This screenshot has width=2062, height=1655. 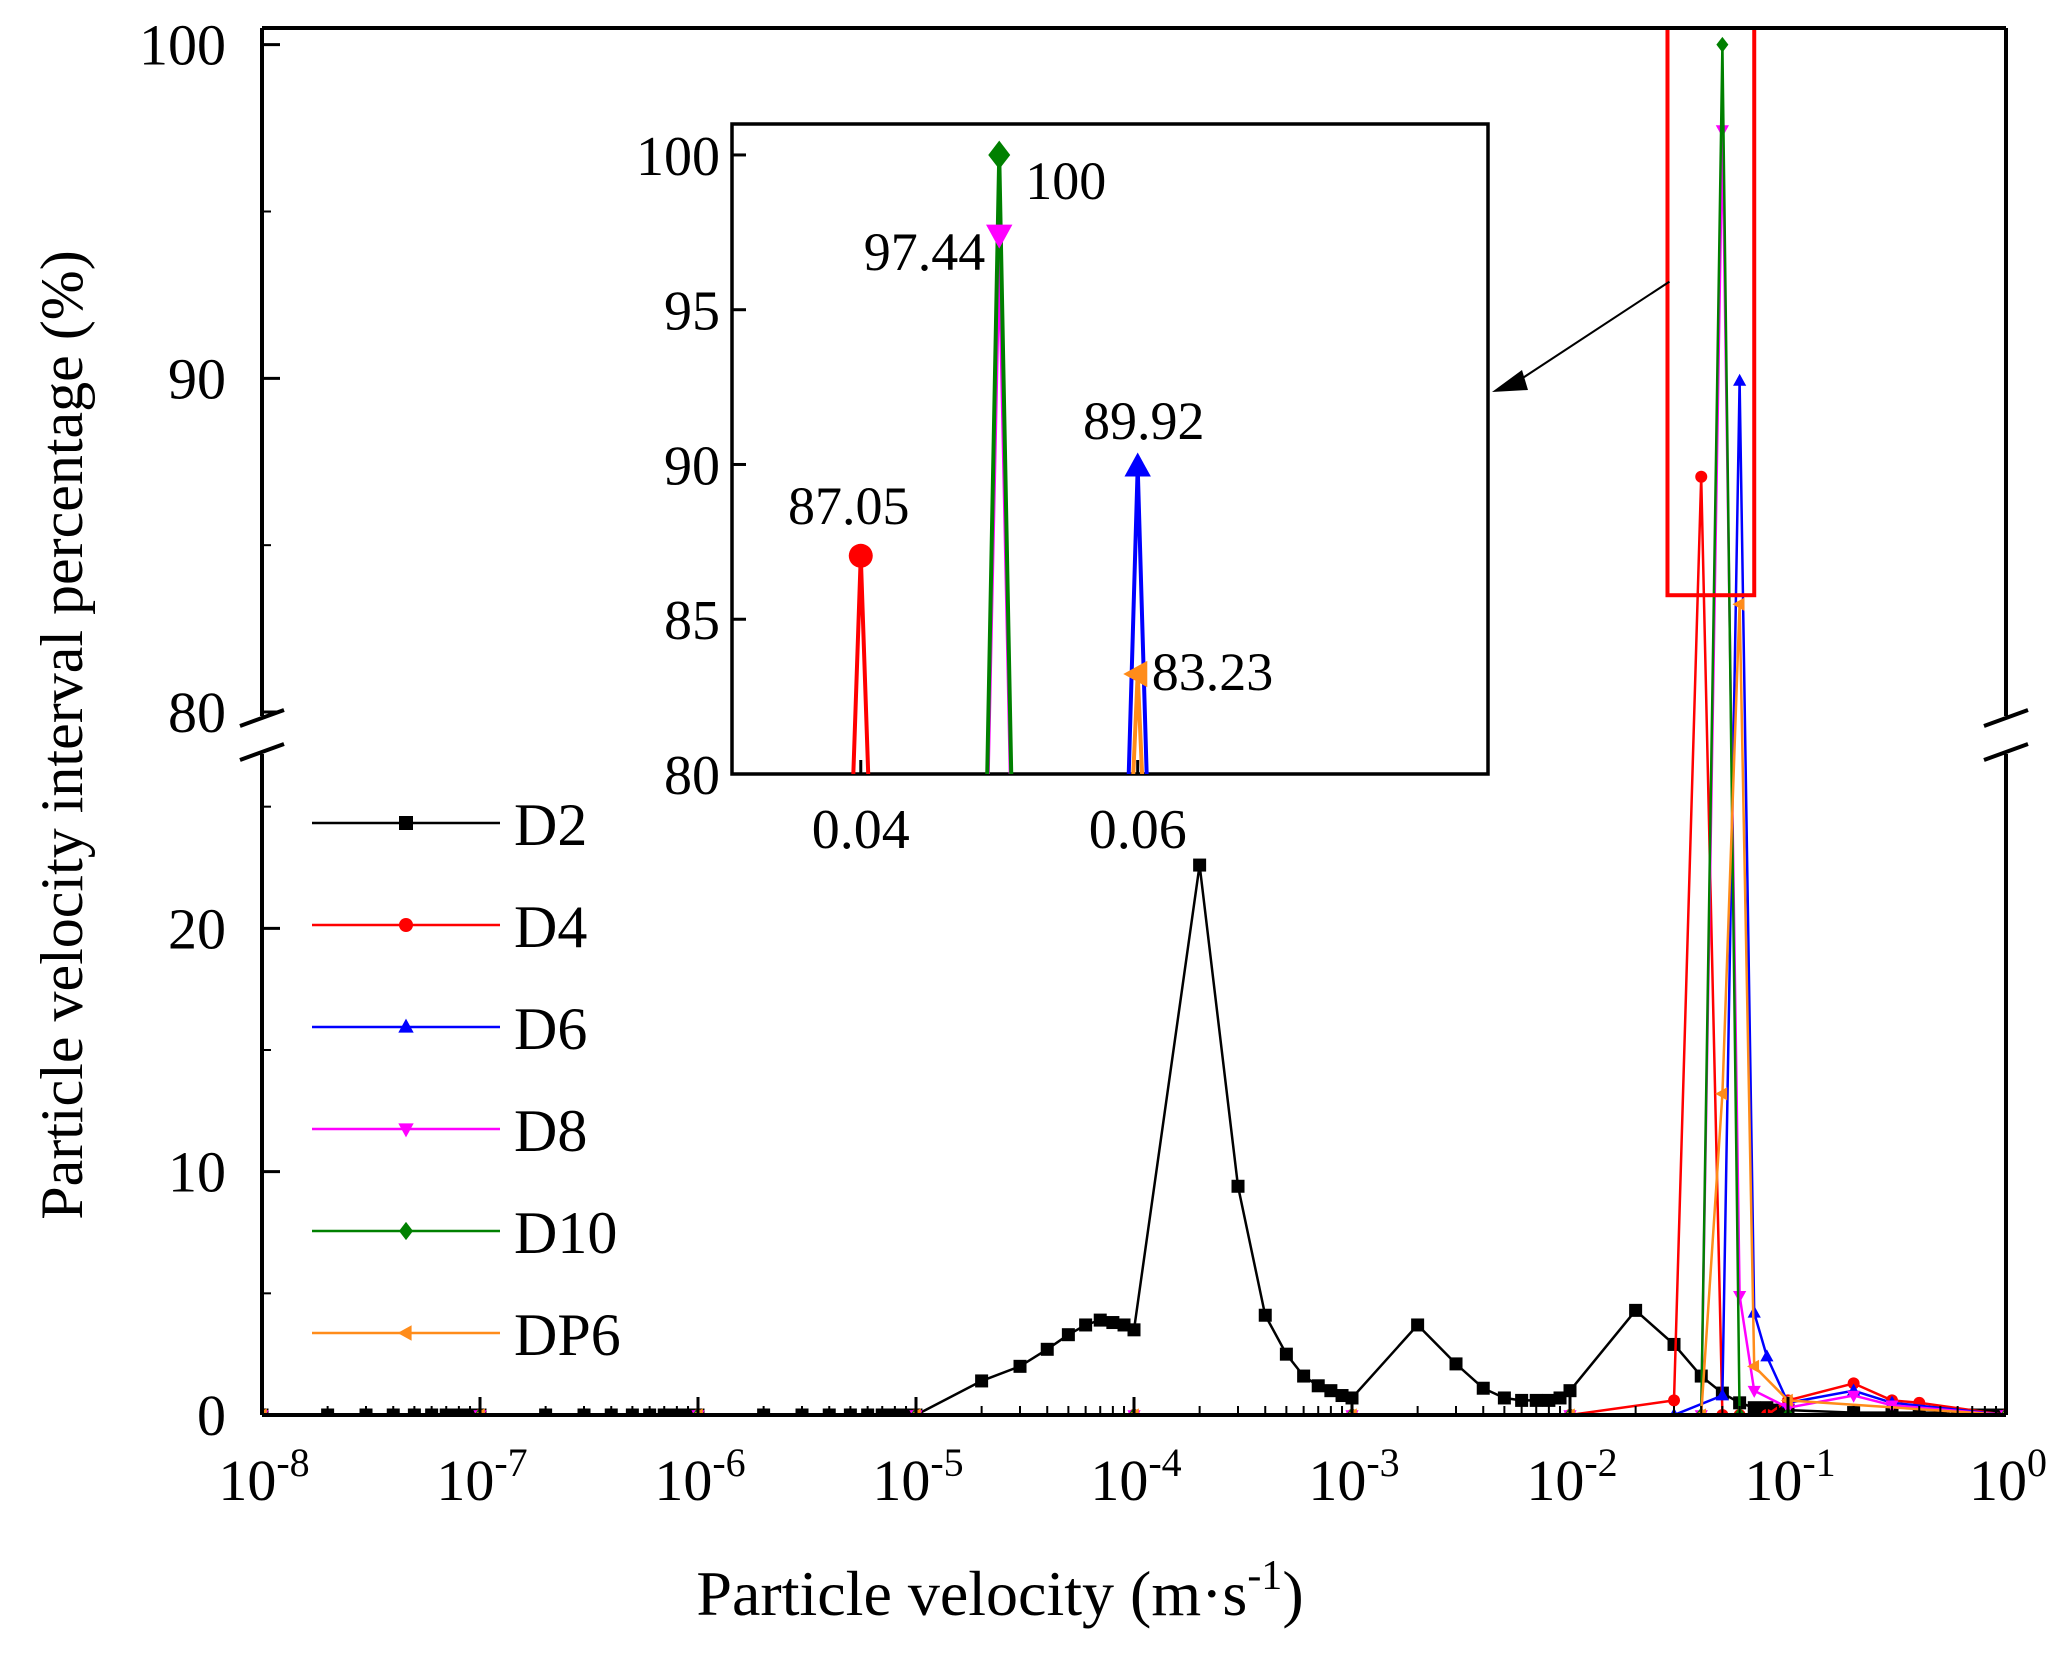 I want to click on y-tick-label: 80, so click(x=197, y=712).